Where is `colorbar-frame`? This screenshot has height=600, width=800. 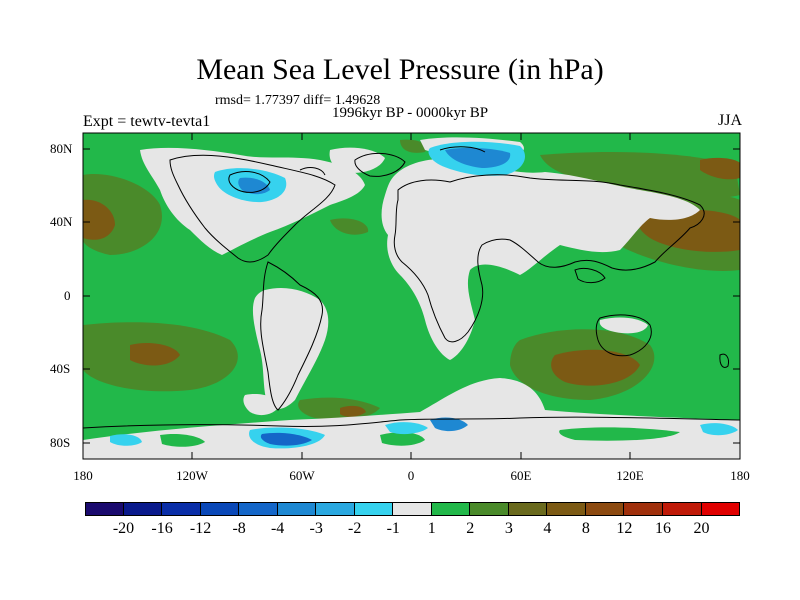
colorbar-frame is located at coordinates (412, 509).